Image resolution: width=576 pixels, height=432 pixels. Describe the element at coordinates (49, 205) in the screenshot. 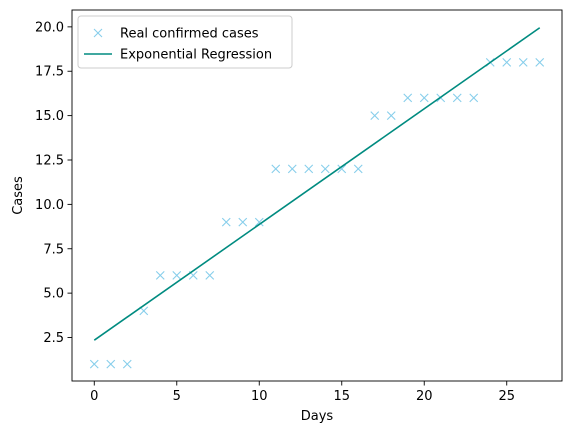

I see `y-tick-label: 10.0` at that location.